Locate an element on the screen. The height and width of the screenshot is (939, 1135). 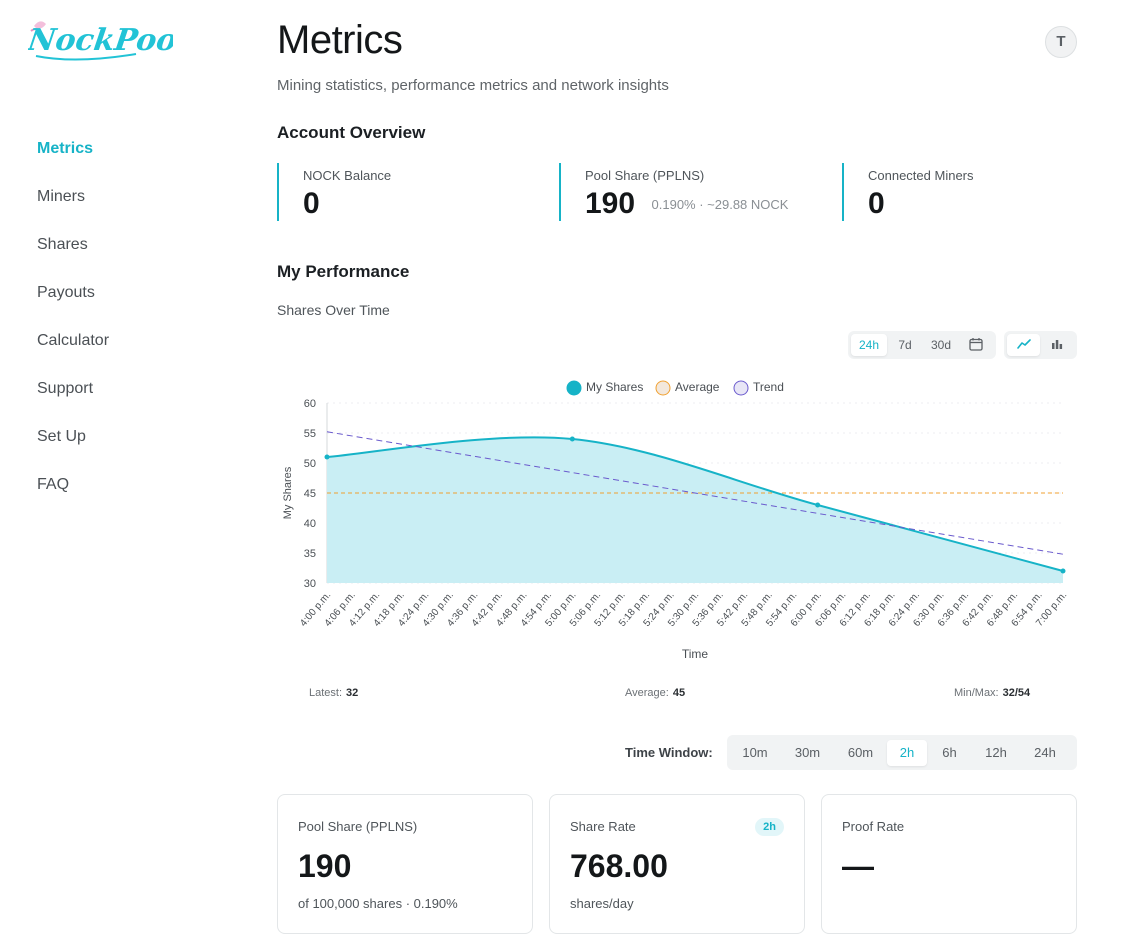
y-tick-label: 30 is located at coordinates (310, 584).